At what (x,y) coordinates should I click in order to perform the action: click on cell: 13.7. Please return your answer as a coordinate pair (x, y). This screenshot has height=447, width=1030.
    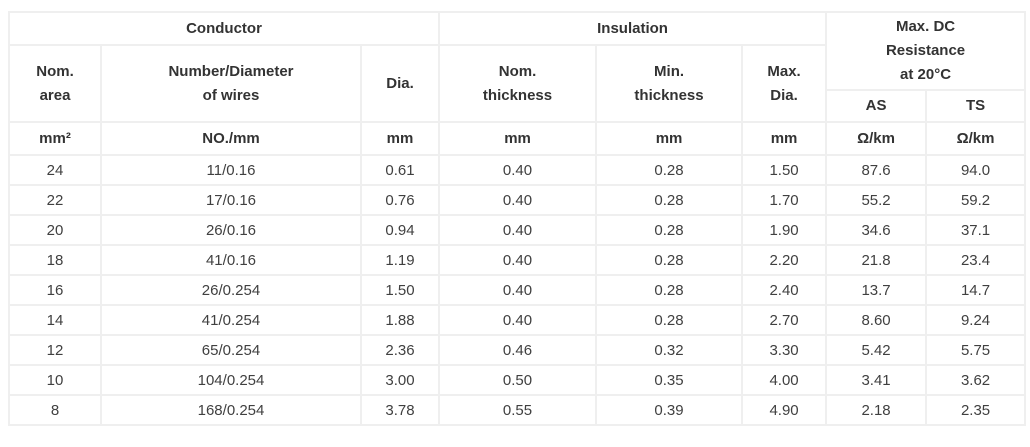
    Looking at the image, I should click on (876, 290).